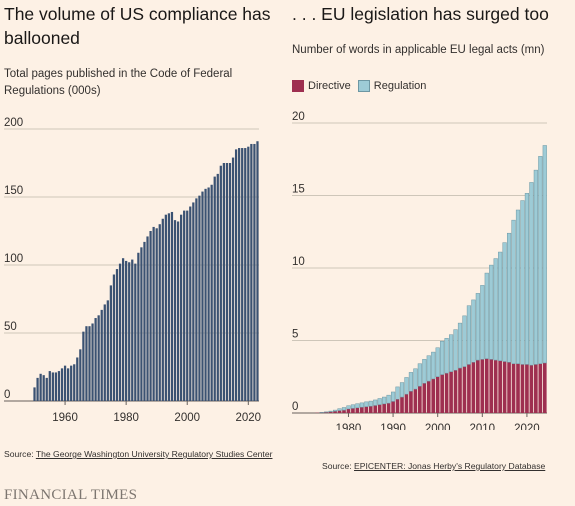 The image size is (575, 506). I want to click on legend-swatch-directive, so click(298, 86).